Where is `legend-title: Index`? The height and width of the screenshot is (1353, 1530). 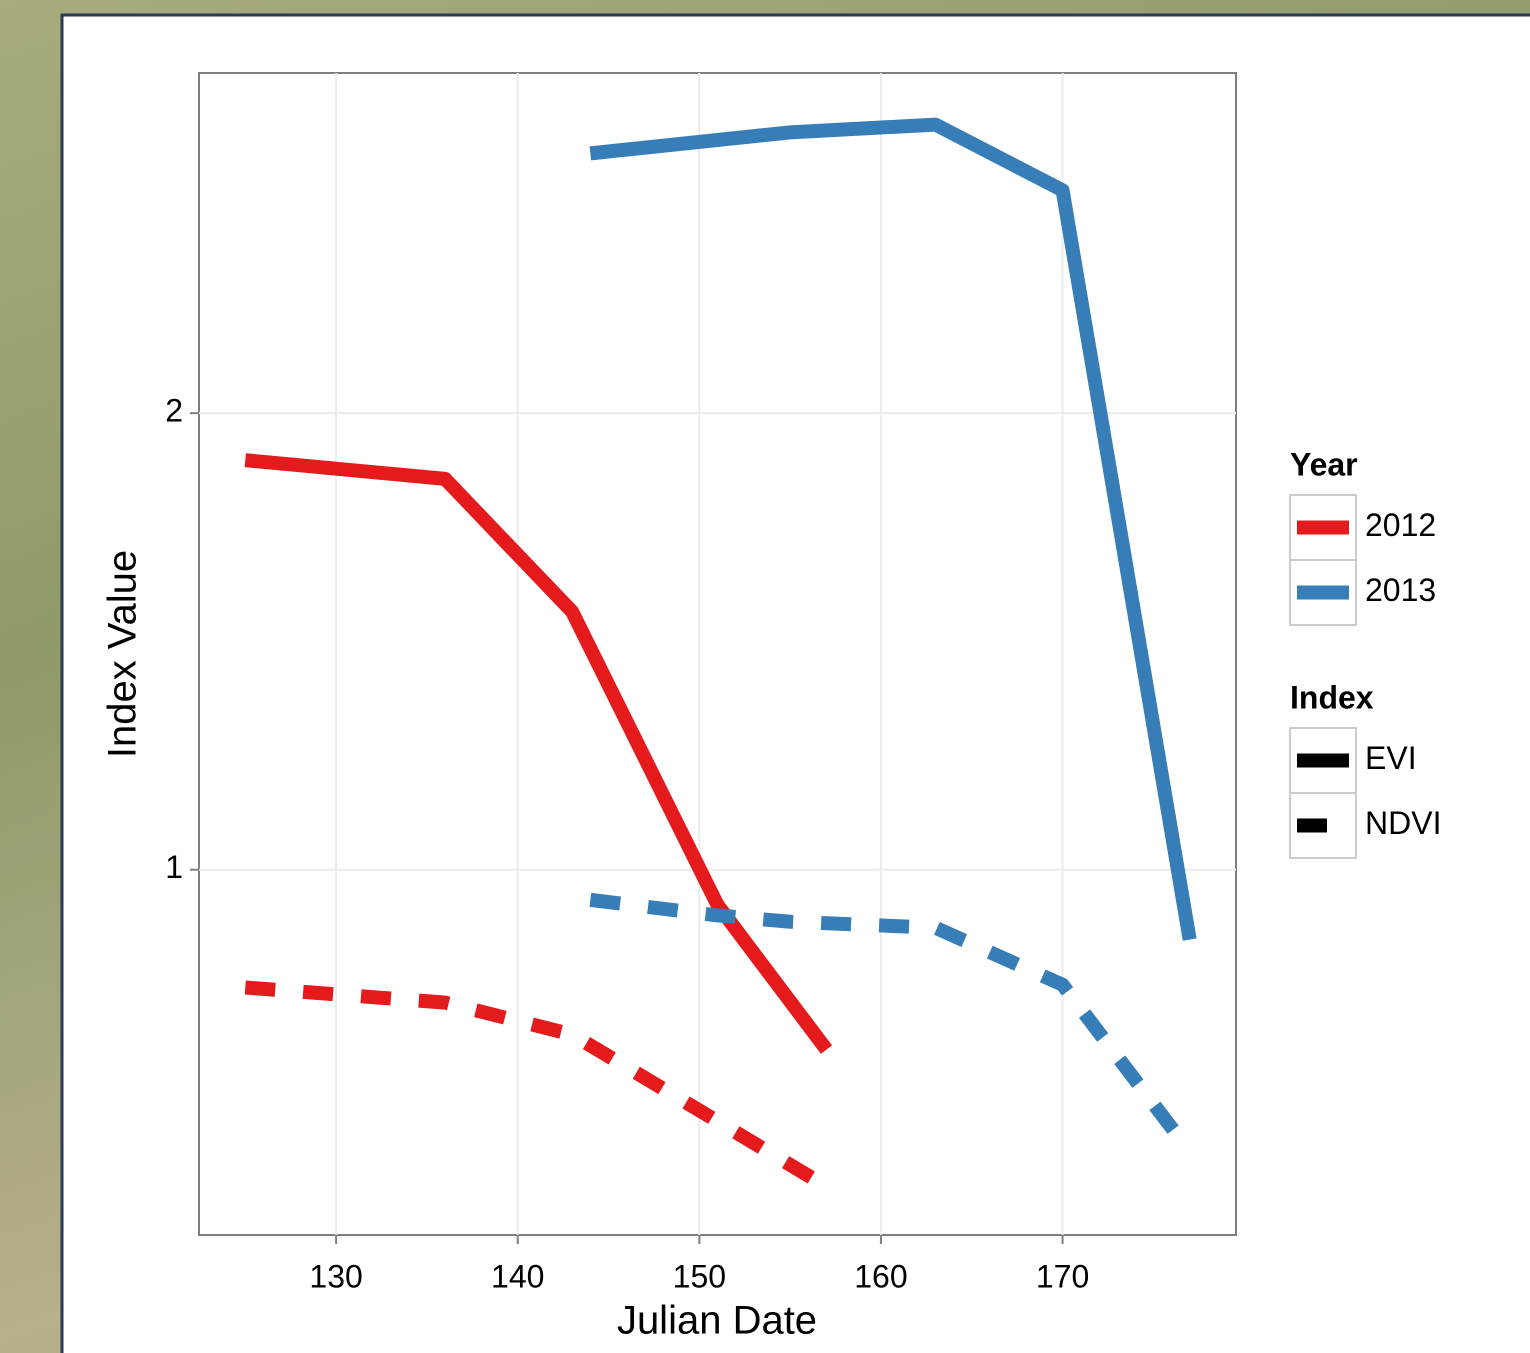 legend-title: Index is located at coordinates (1332, 697).